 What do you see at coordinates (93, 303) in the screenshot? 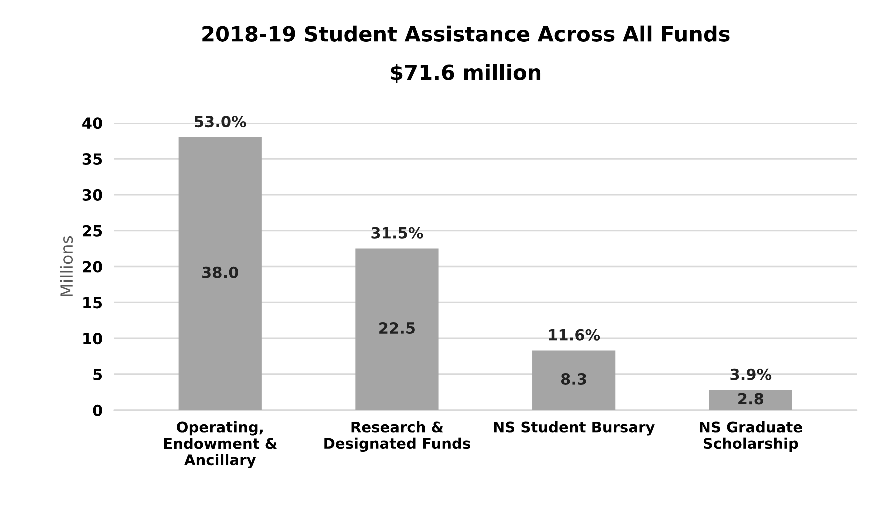
I see `y-tick-label: 15` at bounding box center [93, 303].